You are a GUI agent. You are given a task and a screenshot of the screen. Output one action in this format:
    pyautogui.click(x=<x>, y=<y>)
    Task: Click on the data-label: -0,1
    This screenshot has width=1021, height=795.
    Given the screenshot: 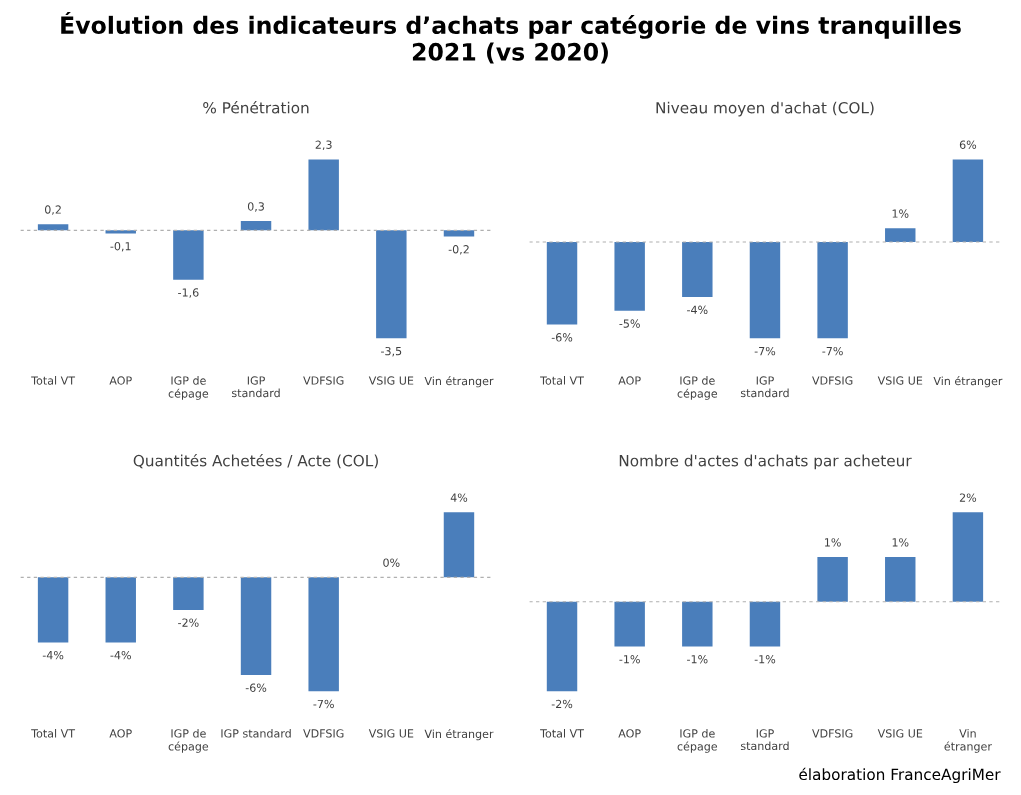 What is the action you would take?
    pyautogui.click(x=120, y=246)
    